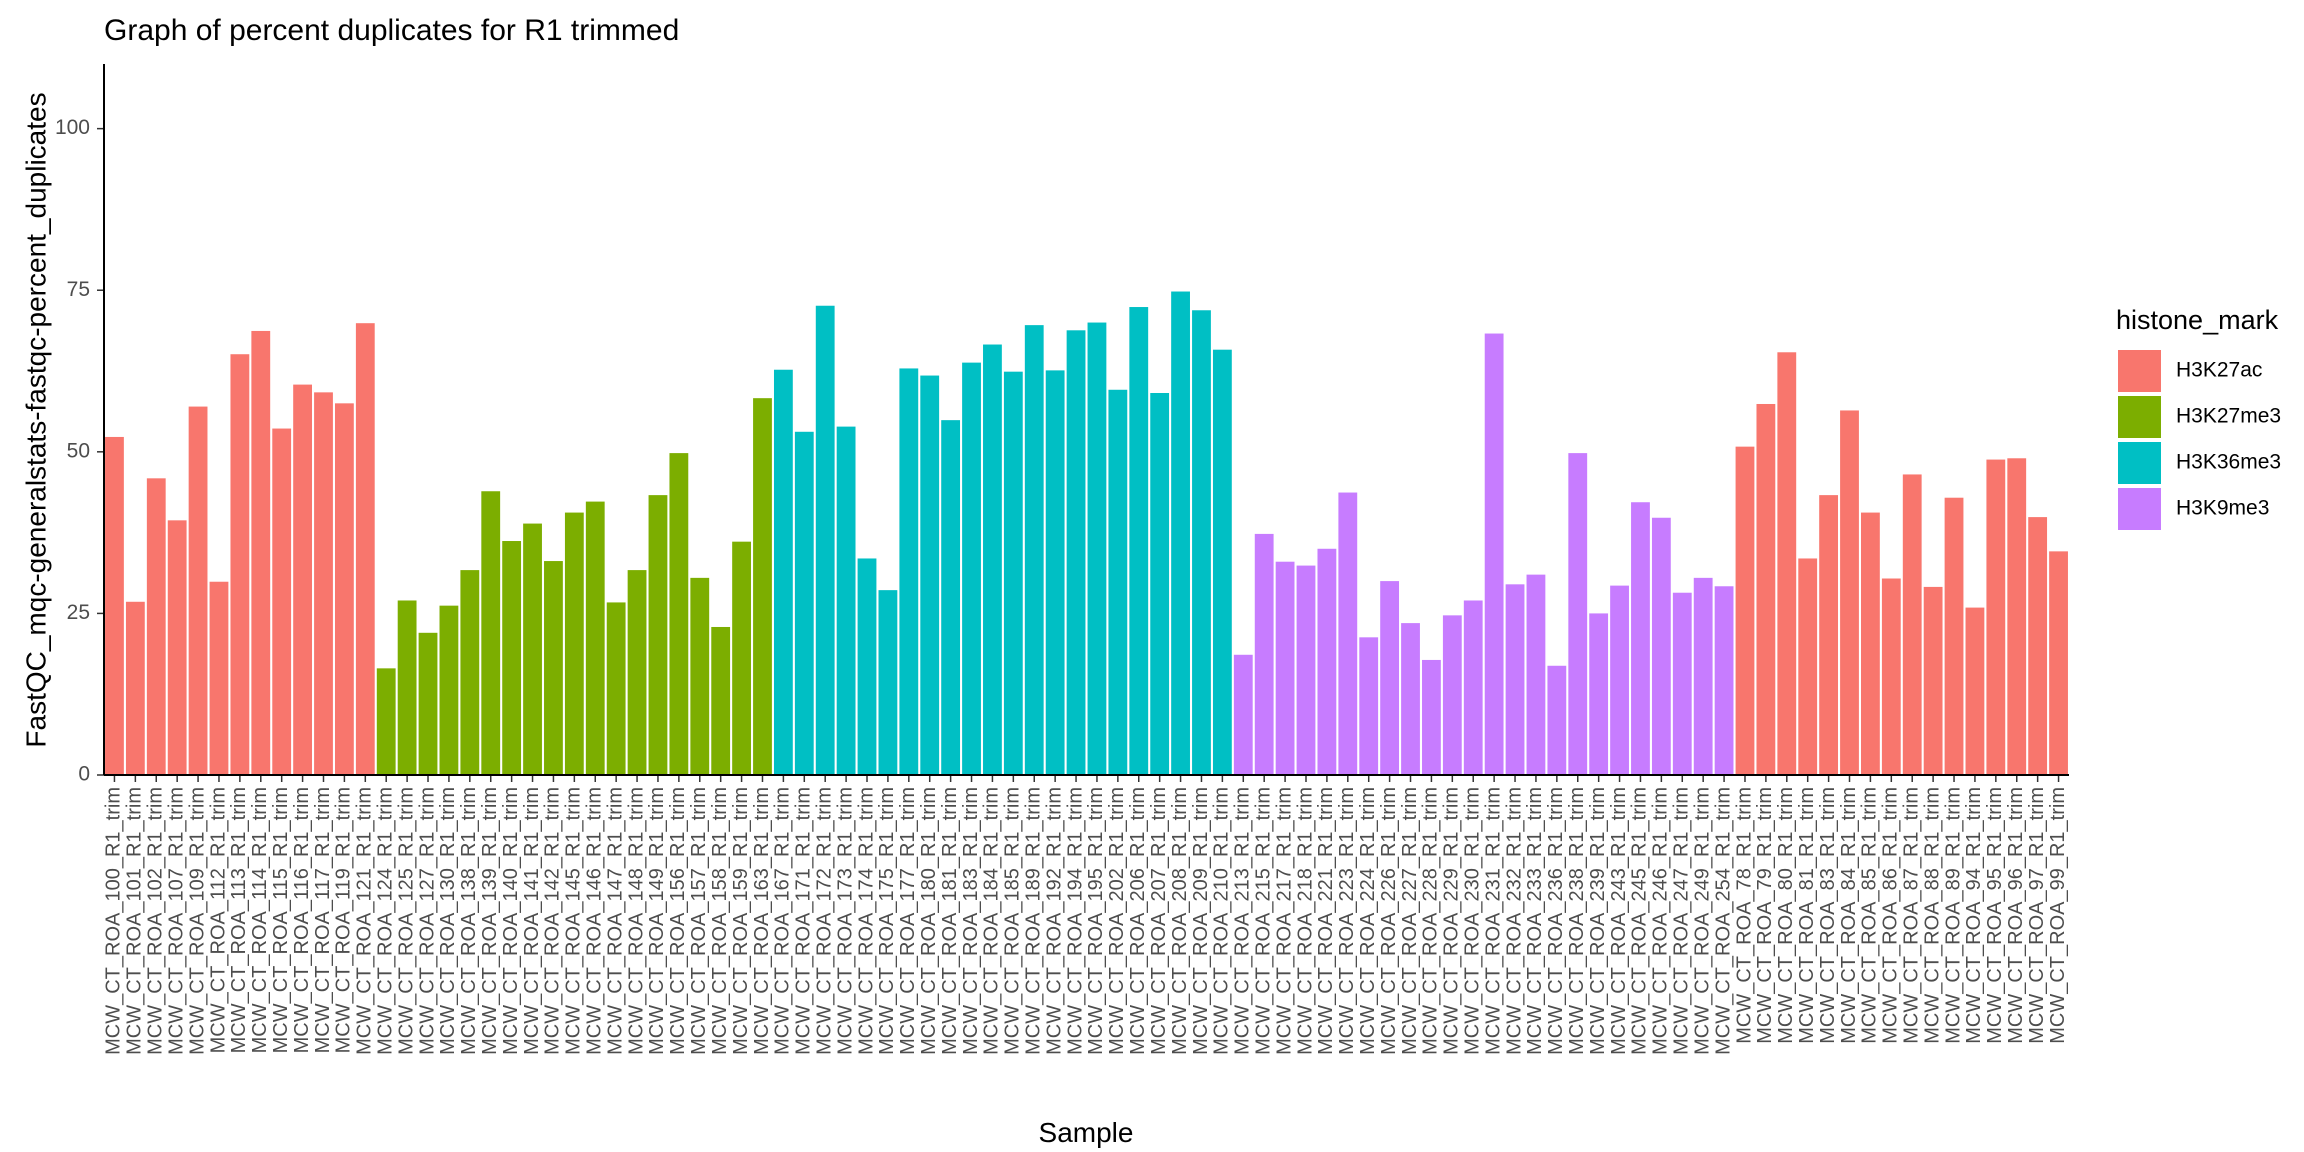 This screenshot has width=2304, height=1152. What do you see at coordinates (1682, 921) in the screenshot?
I see `x-tick-label: MCW_CT_ROA_247_R1_trim` at bounding box center [1682, 921].